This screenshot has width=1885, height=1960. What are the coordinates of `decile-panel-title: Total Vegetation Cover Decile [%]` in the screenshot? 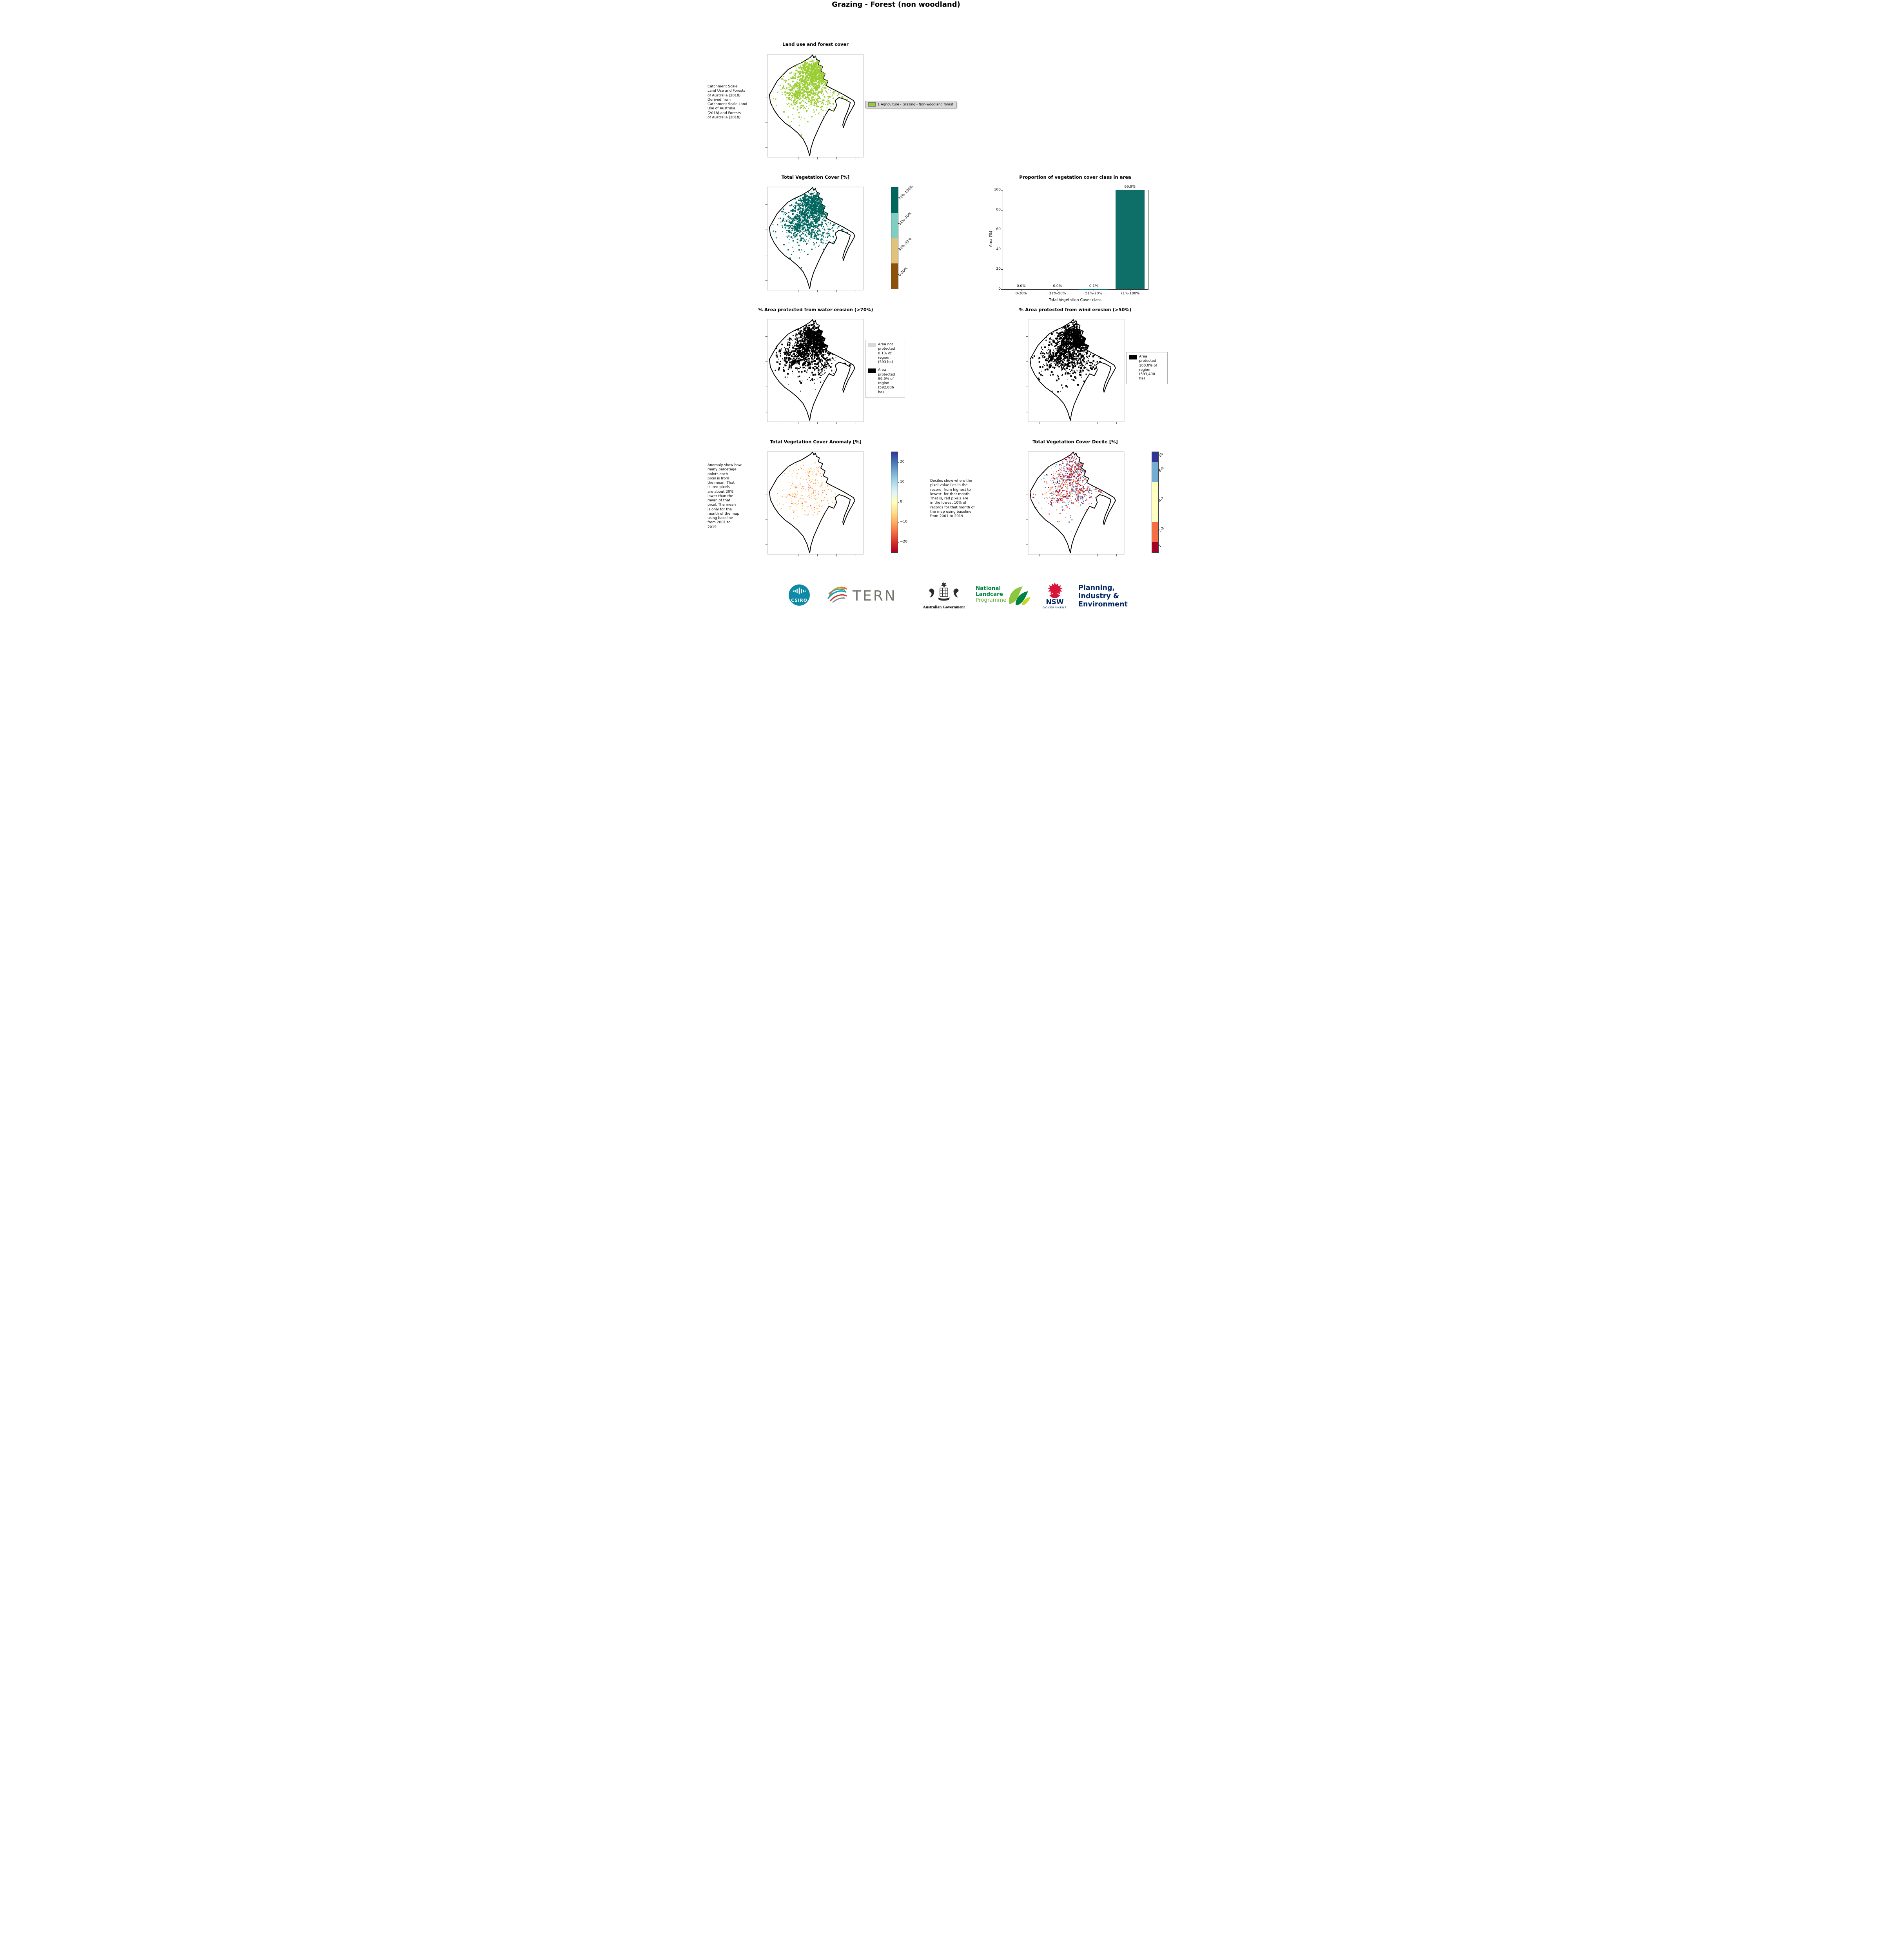 It's located at (1075, 442).